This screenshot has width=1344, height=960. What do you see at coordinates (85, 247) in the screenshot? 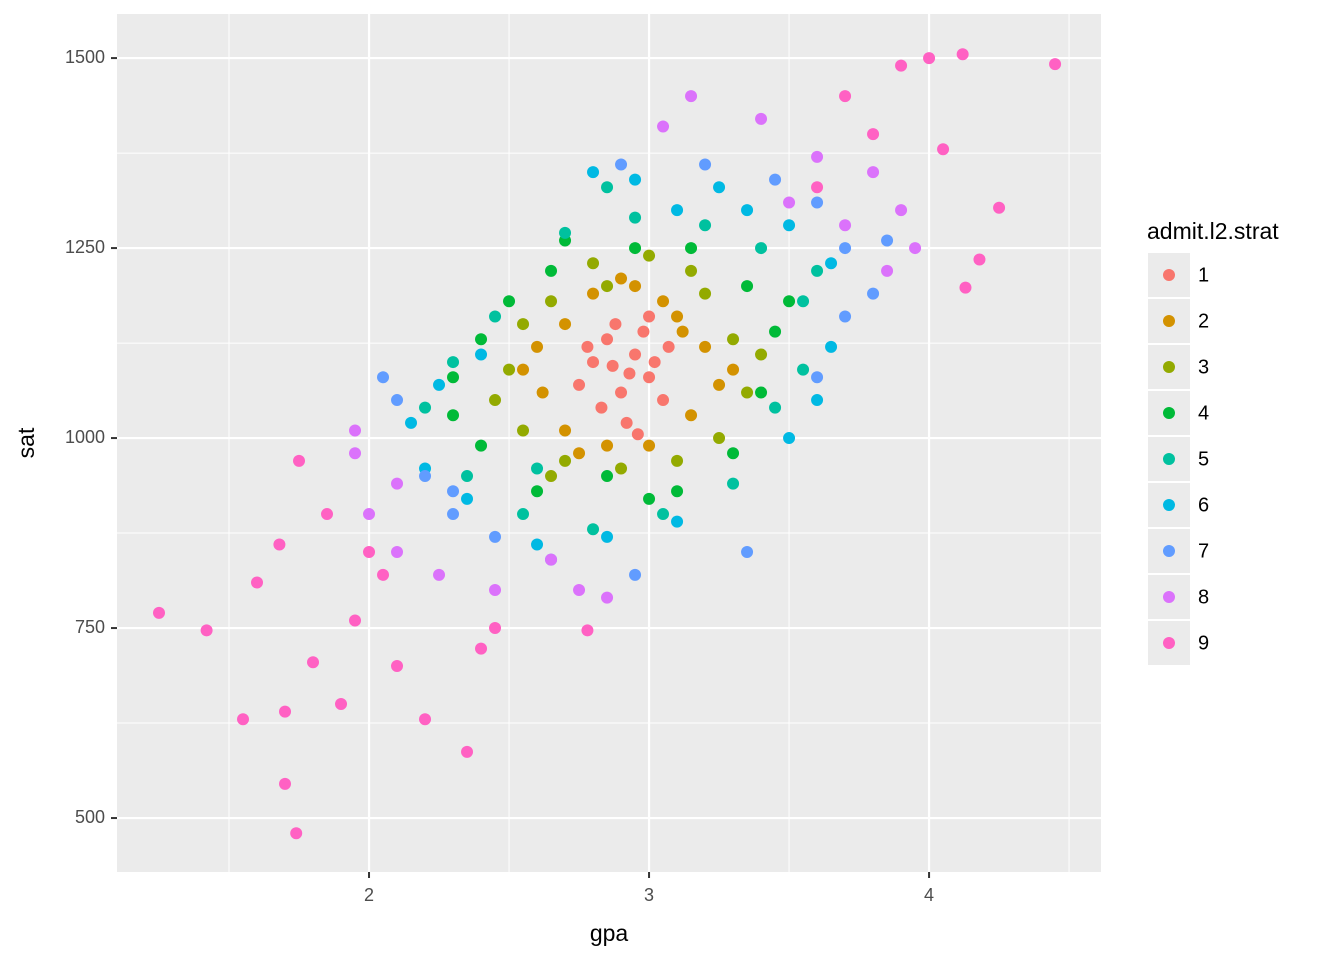
I see `y-tick-label: 1250` at bounding box center [85, 247].